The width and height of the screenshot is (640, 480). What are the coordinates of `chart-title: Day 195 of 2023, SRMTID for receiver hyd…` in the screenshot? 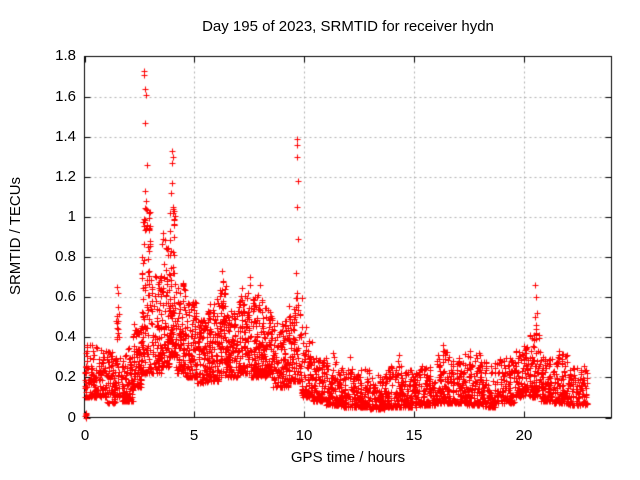 It's located at (348, 26).